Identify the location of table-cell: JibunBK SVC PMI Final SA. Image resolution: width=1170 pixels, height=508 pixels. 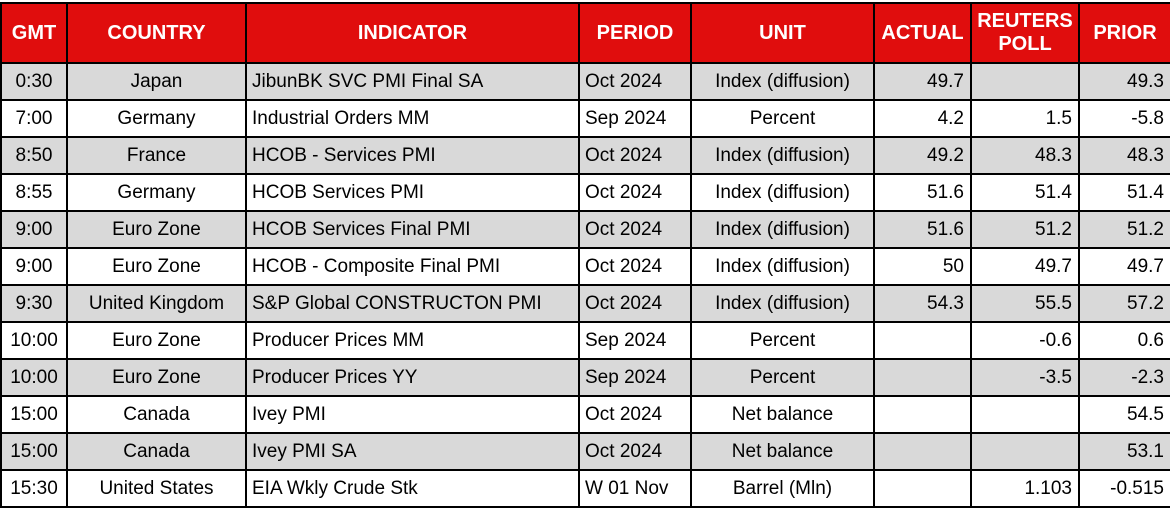
(412, 81).